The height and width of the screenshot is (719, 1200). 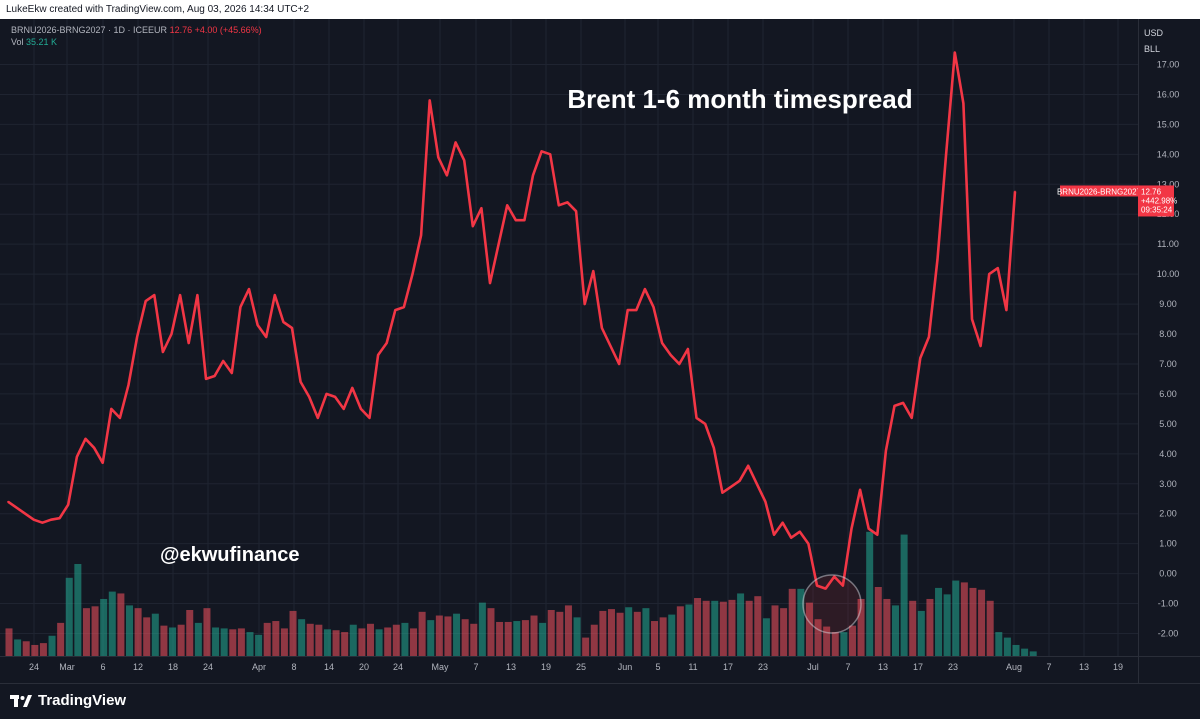 What do you see at coordinates (89, 30) in the screenshot?
I see `legend-symbol: BRNU2026-BRNG2027 · 1D · ICEEUR` at bounding box center [89, 30].